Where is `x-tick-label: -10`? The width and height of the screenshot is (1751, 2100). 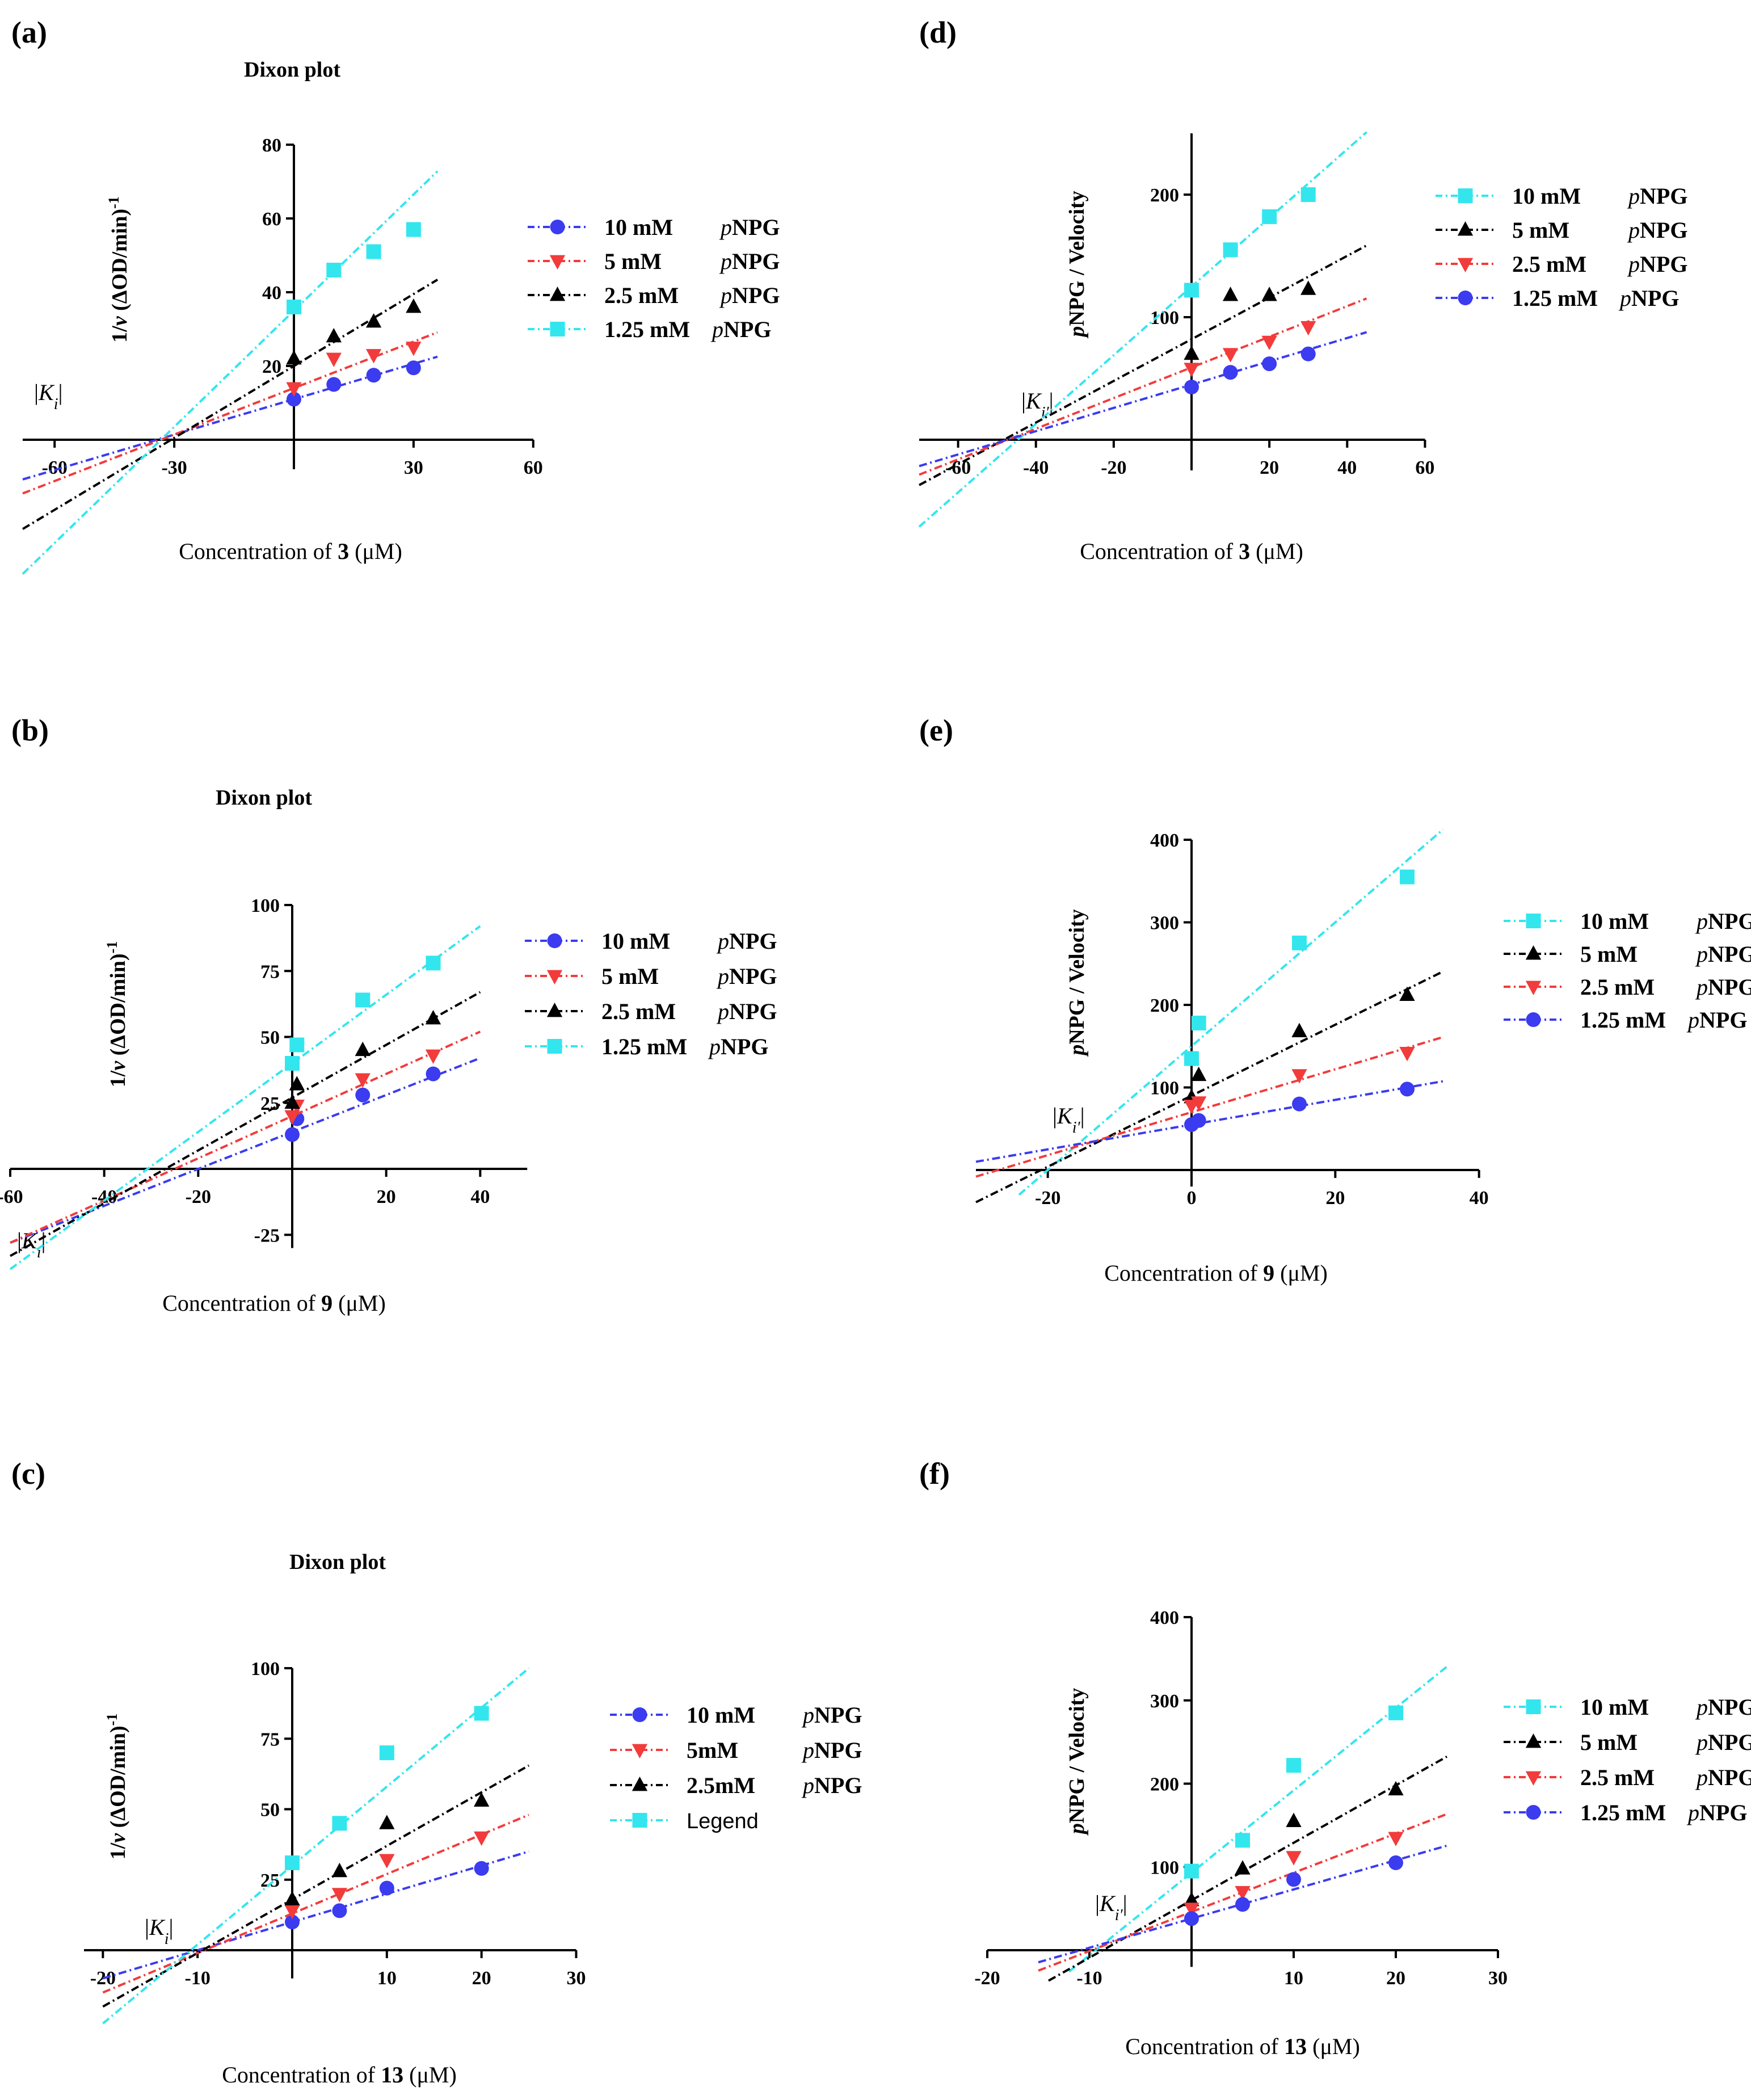
x-tick-label: -10 is located at coordinates (1089, 1978).